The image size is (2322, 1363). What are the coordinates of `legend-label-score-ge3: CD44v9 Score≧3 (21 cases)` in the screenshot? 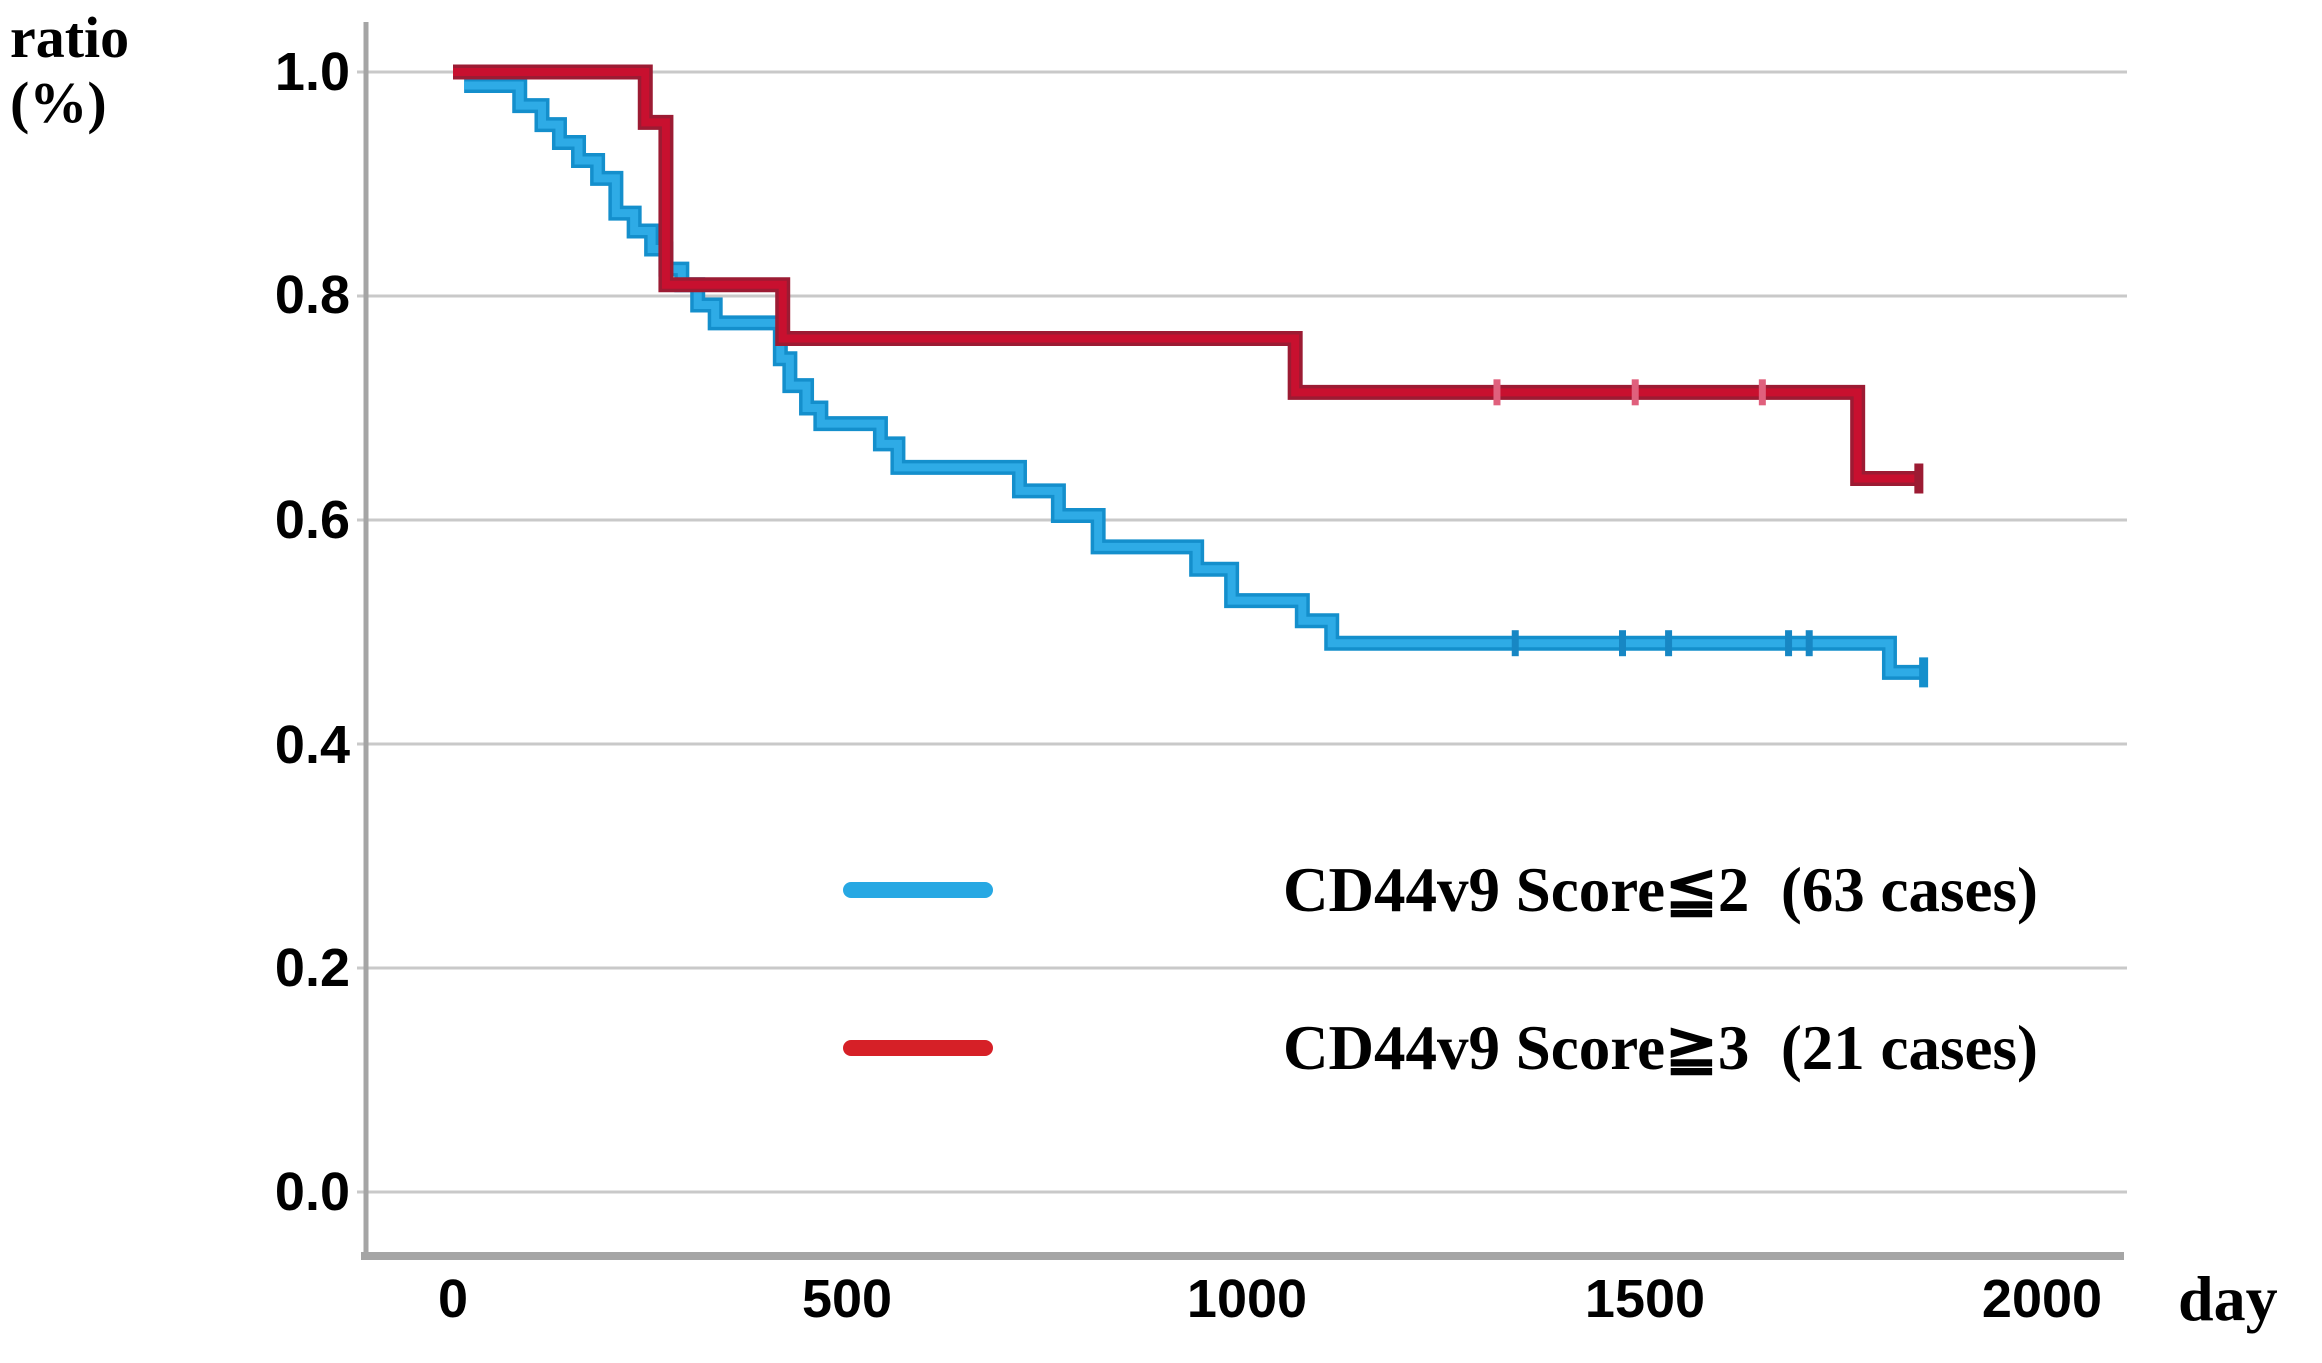 It's located at (1660, 1048).